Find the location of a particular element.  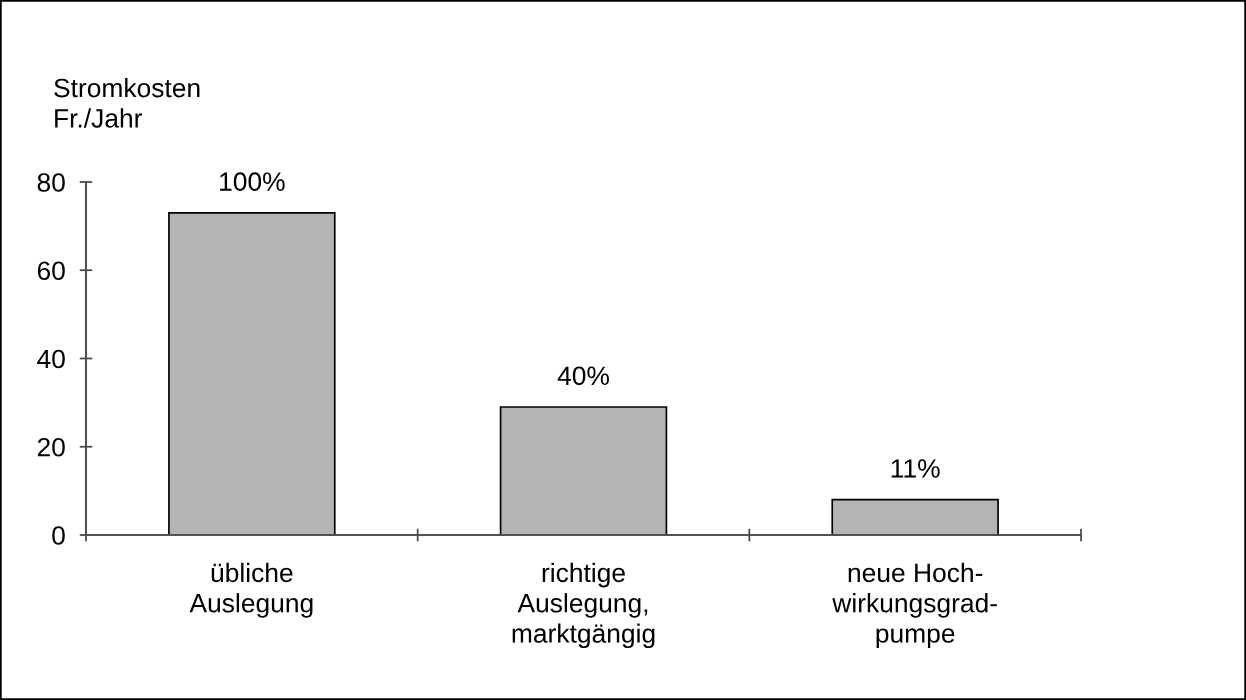

annotation: 100% is located at coordinates (252, 181).